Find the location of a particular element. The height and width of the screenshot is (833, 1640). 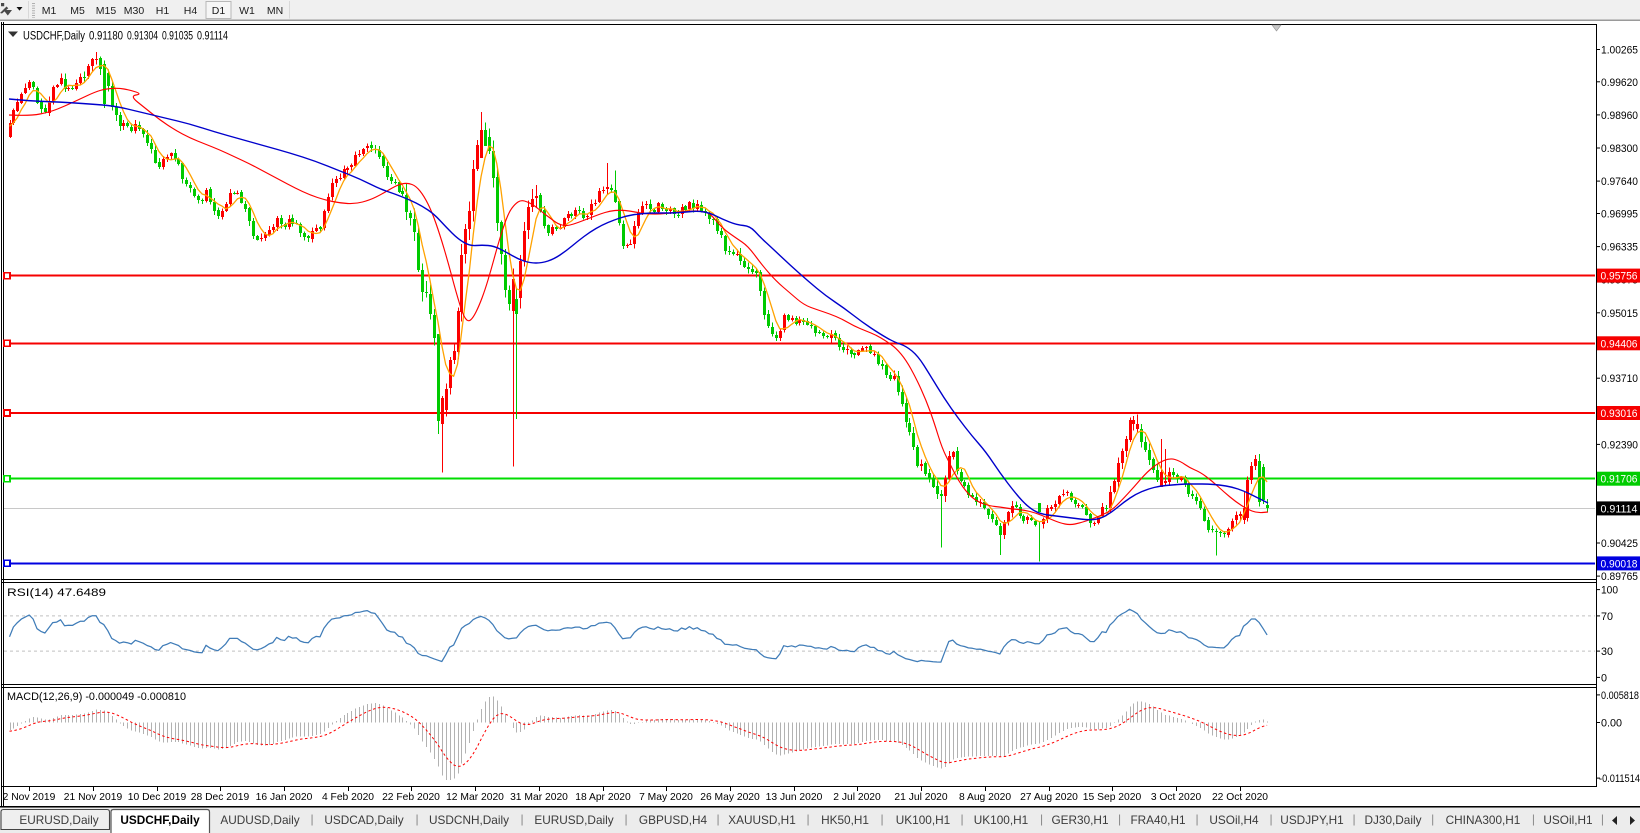

svg-text: 10 Dec 2019 is located at coordinates (157, 797).